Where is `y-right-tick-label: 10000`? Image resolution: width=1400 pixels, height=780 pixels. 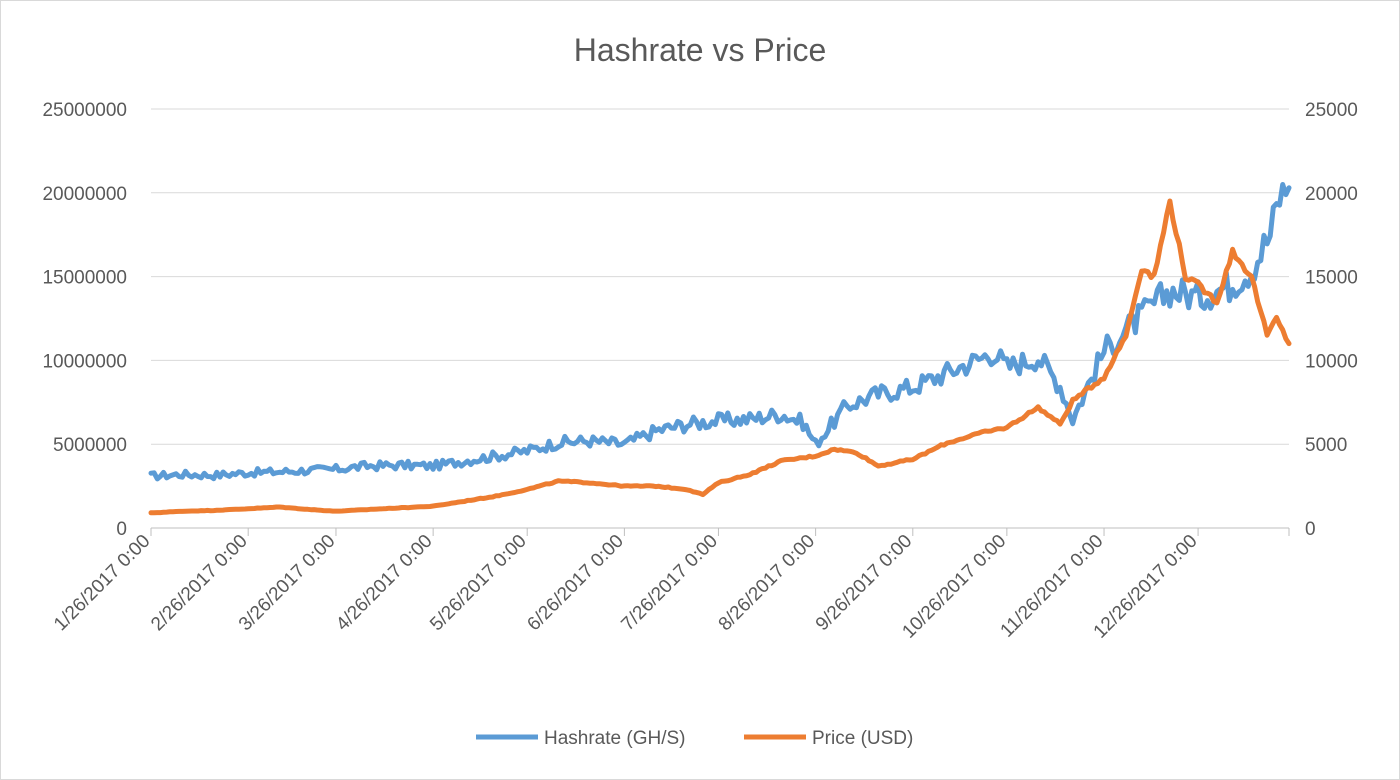 y-right-tick-label: 10000 is located at coordinates (1331, 361).